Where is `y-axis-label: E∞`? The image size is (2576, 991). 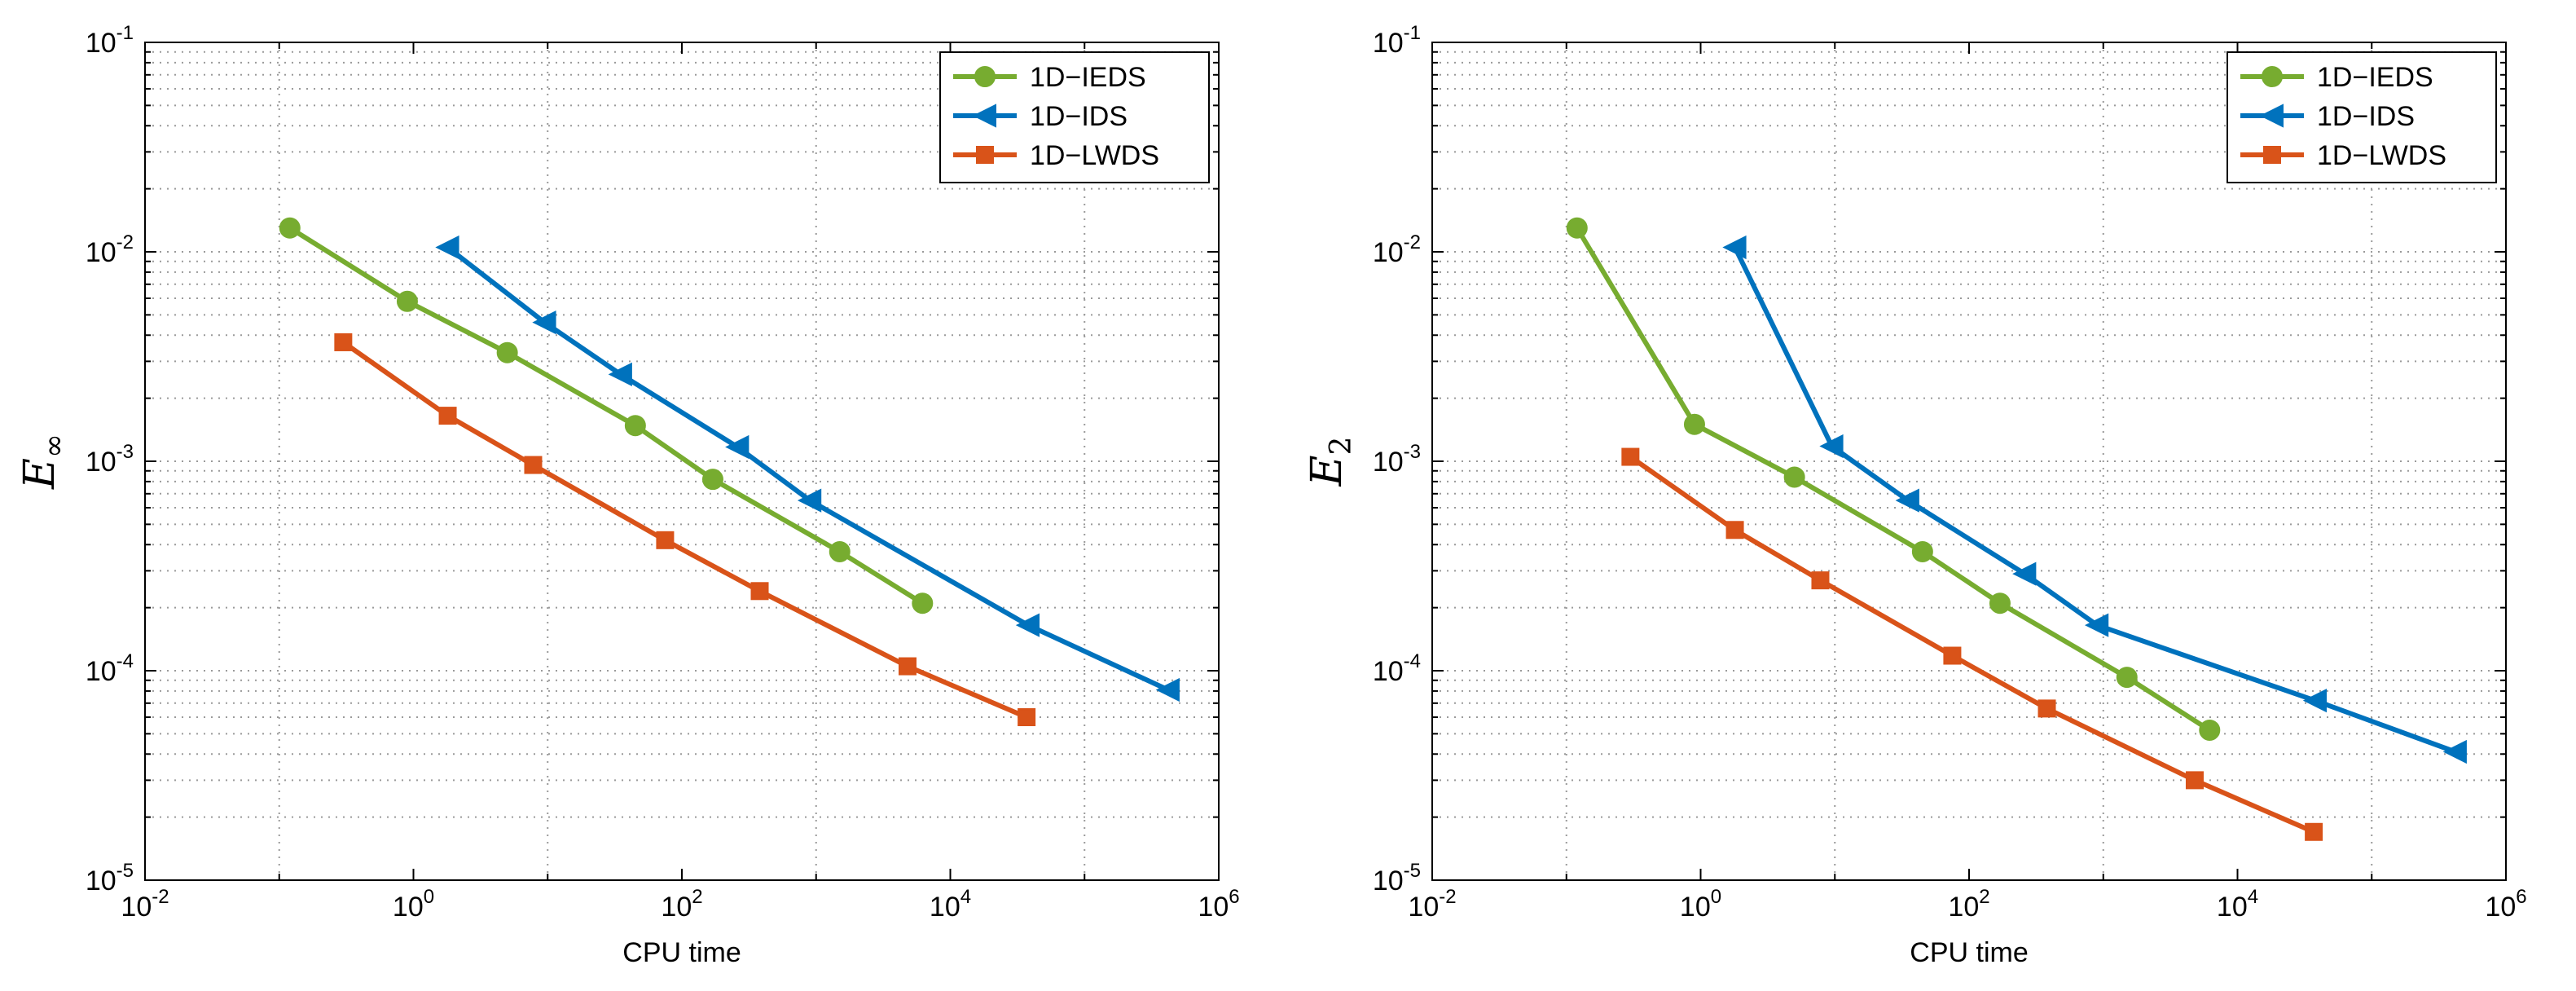 y-axis-label: E∞ is located at coordinates (43, 462).